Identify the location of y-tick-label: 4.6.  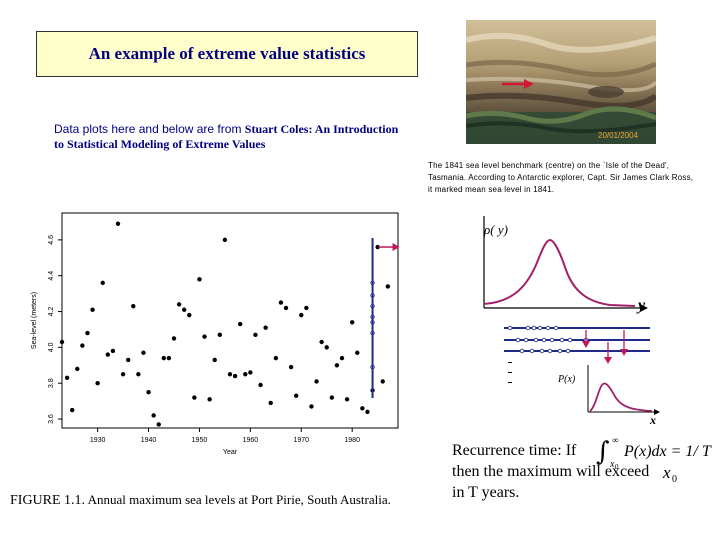
(51, 240).